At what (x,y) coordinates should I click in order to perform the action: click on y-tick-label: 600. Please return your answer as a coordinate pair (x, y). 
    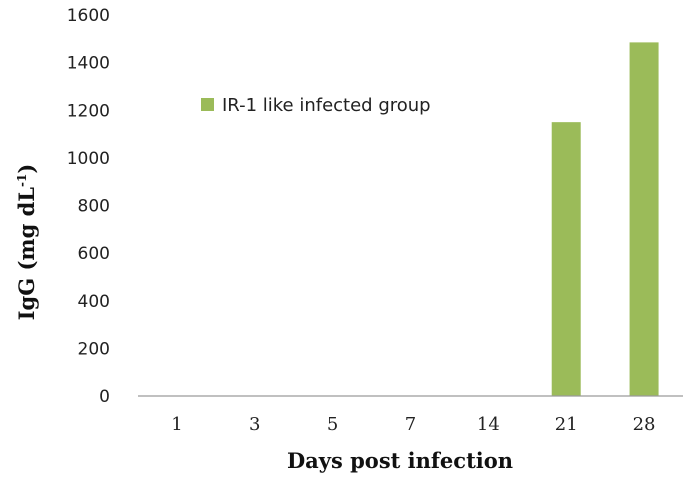
    Looking at the image, I should click on (94, 254).